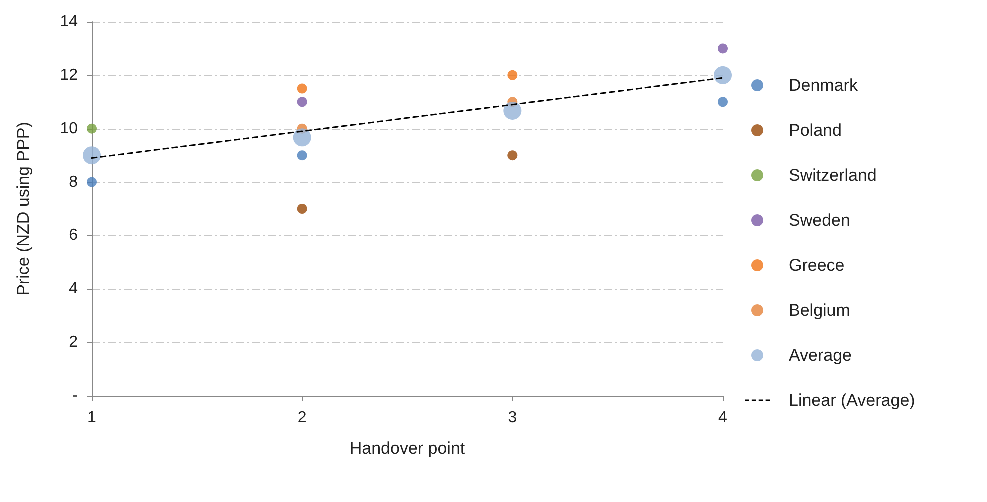  Describe the element at coordinates (75, 396) in the screenshot. I see `y-tick-label: -` at that location.